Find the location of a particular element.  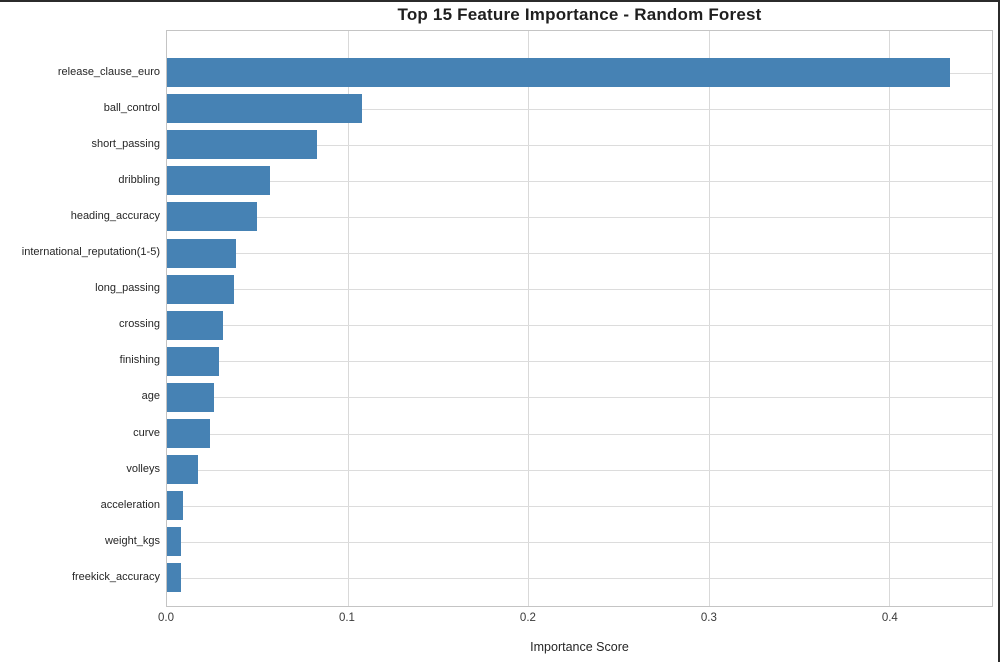

bar-crossing is located at coordinates (195, 325).